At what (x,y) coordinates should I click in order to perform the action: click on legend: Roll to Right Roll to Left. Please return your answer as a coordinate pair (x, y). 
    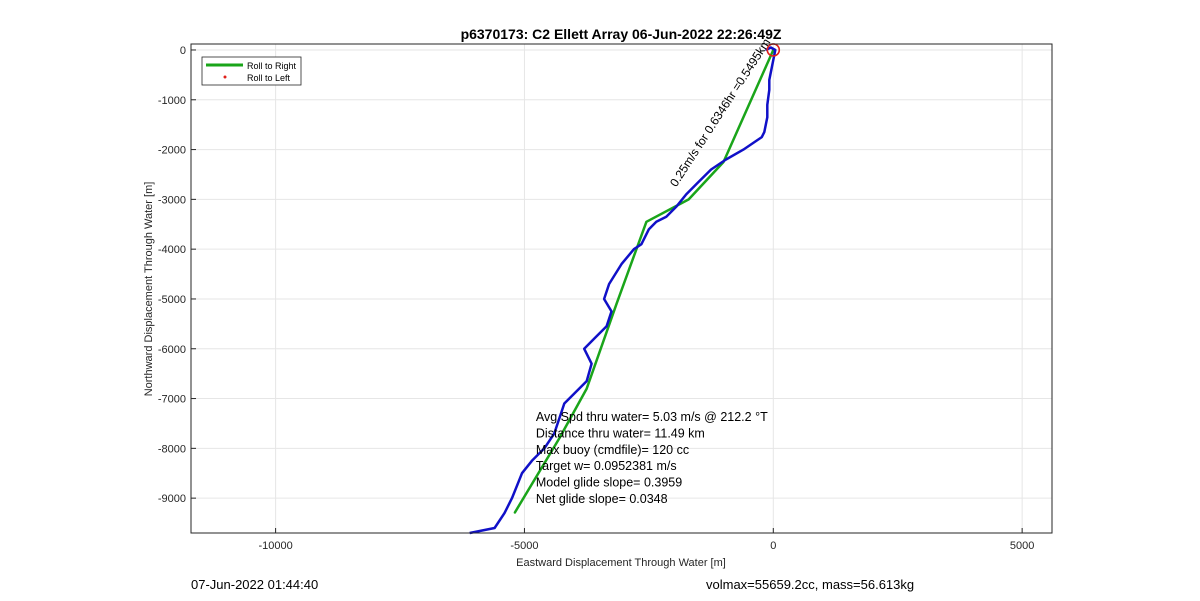
    Looking at the image, I should click on (251, 71).